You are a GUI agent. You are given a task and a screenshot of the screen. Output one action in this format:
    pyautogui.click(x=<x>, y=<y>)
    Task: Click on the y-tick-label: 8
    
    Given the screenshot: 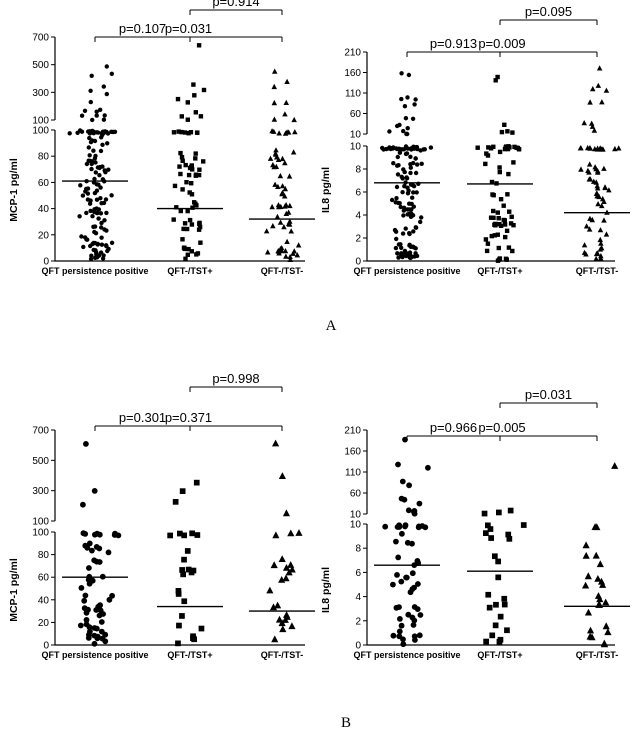 What is the action you would take?
    pyautogui.click(x=358, y=170)
    